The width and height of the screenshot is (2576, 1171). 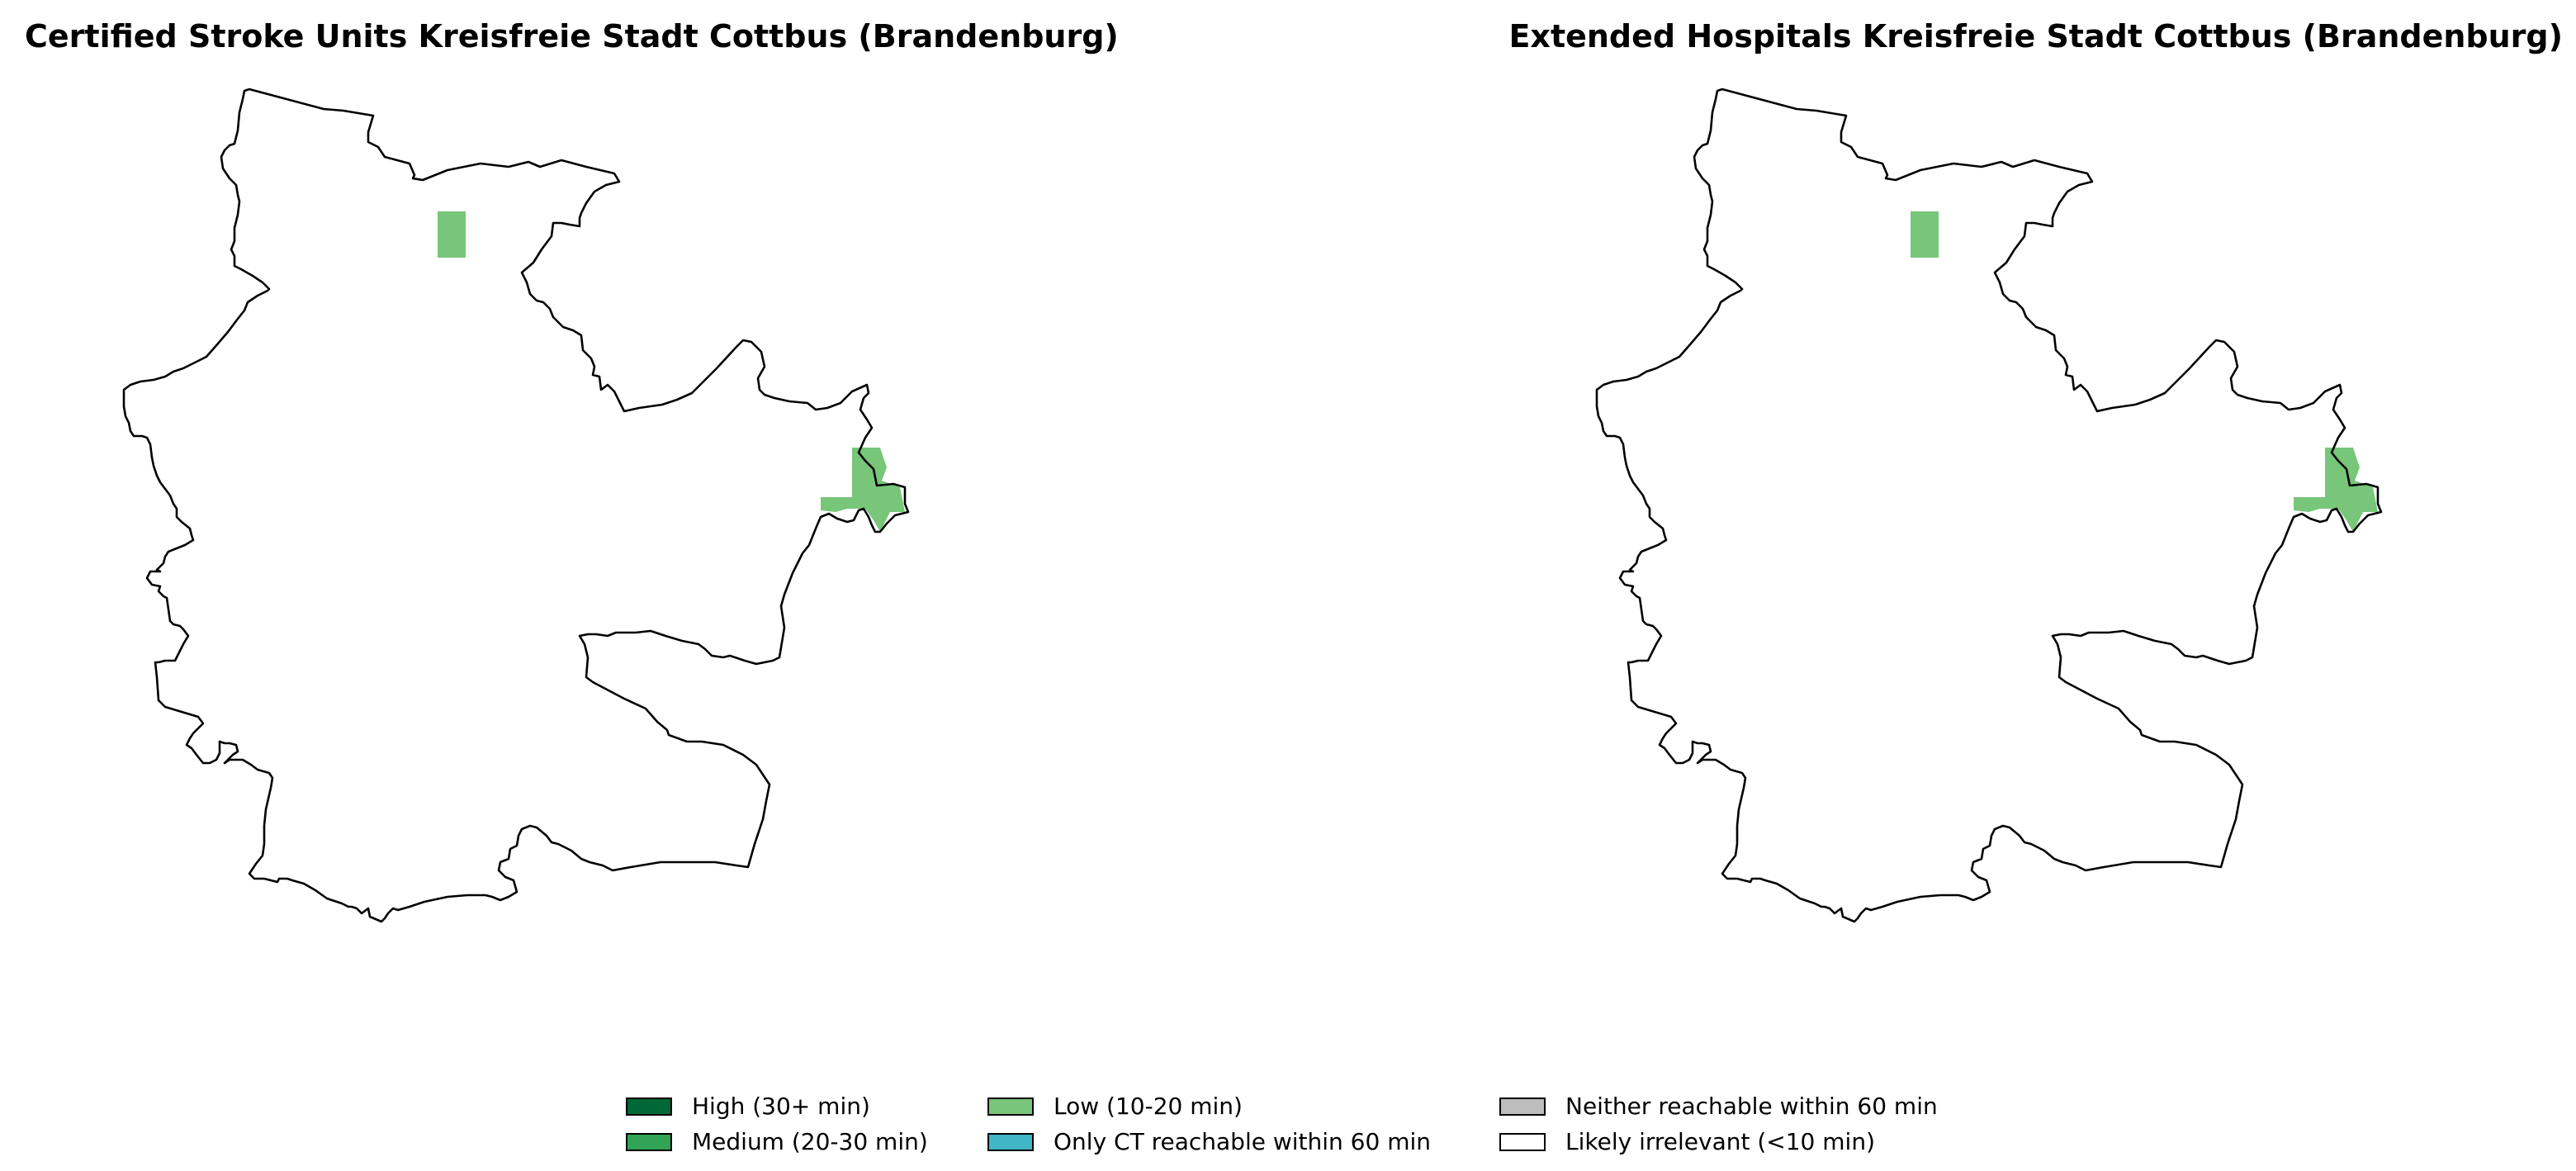 I want to click on legend-label-low: Low (10-20 min), so click(x=1148, y=1106).